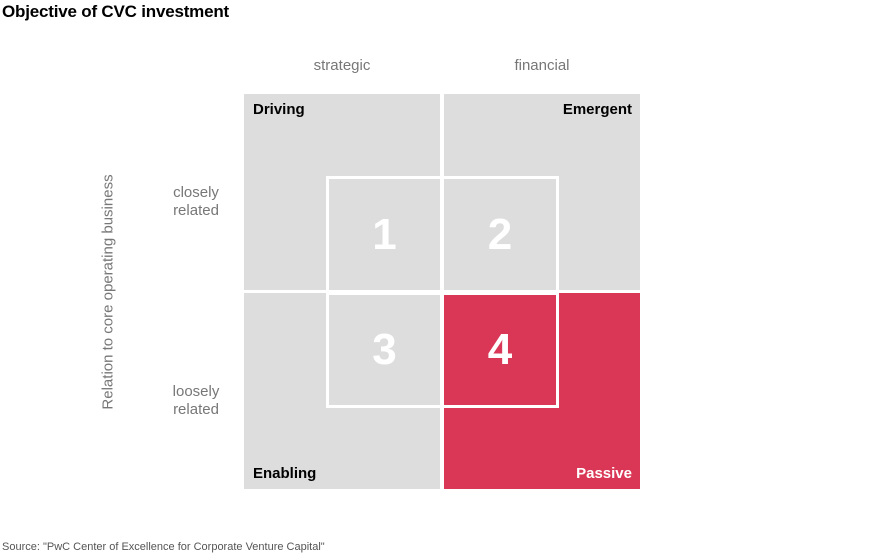 Image resolution: width=885 pixels, height=557 pixels. What do you see at coordinates (196, 391) in the screenshot?
I see `row-label-line: loosely` at bounding box center [196, 391].